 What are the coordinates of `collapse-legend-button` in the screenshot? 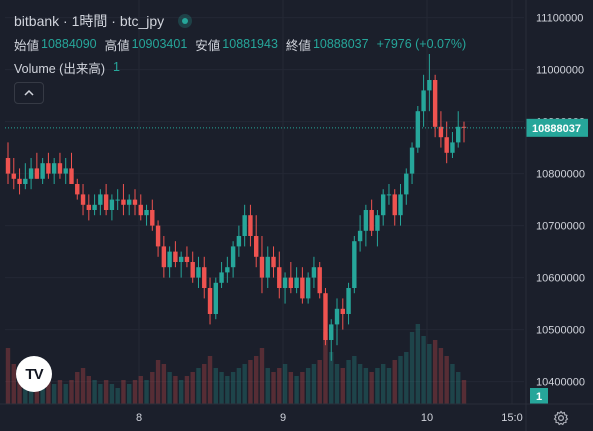 It's located at (29, 93).